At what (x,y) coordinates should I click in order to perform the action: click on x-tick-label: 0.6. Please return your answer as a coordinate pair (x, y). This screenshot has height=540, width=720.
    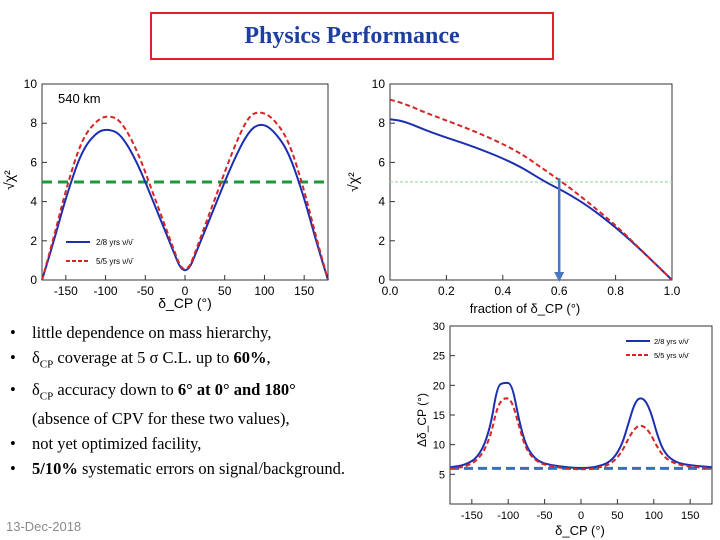
    Looking at the image, I should click on (559, 291).